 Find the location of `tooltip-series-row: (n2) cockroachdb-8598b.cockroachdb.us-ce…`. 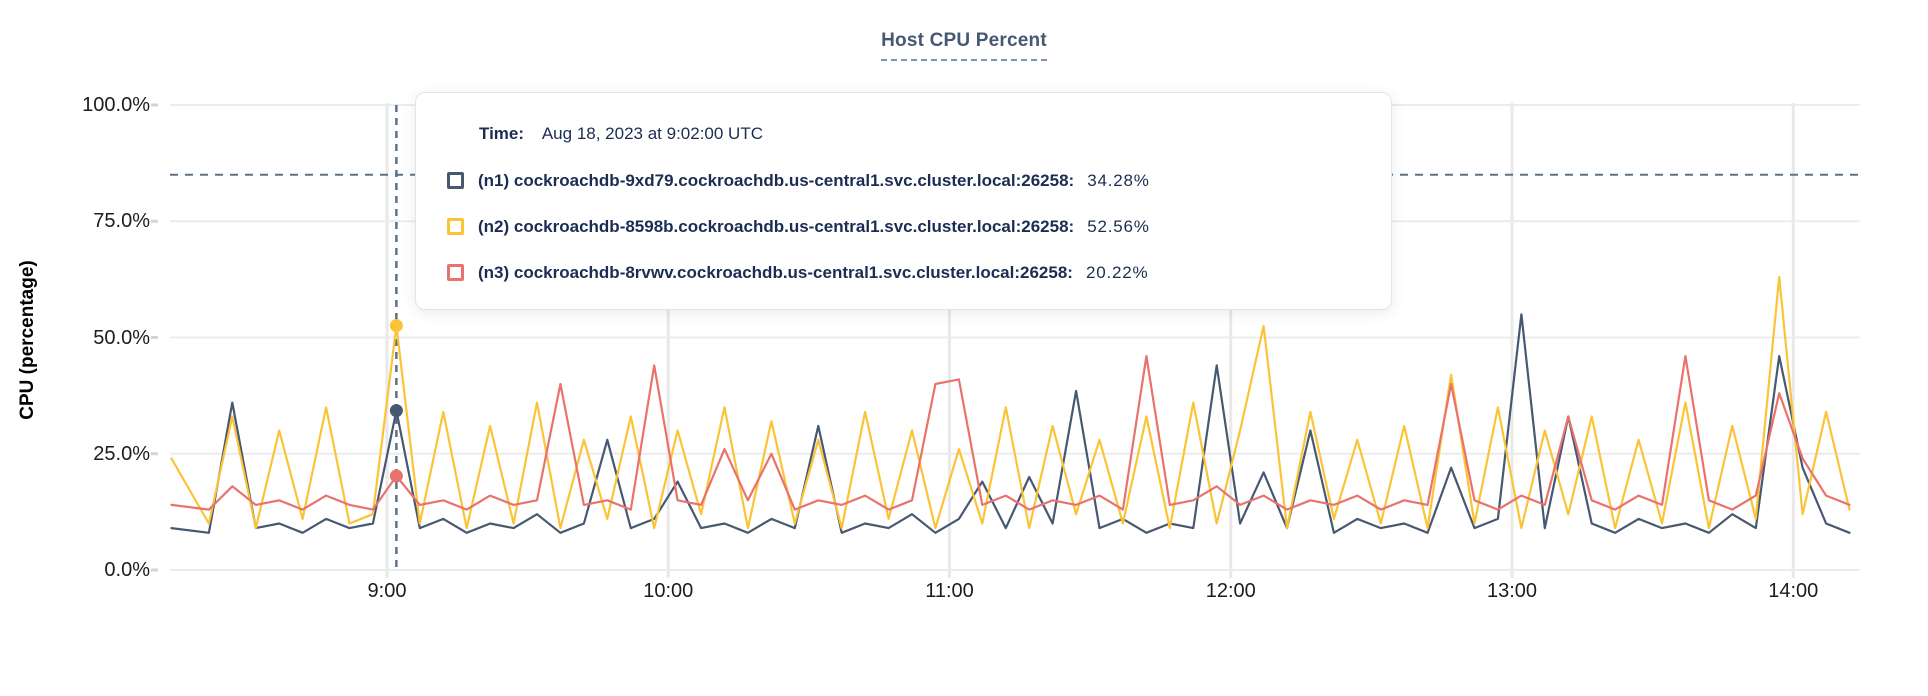

tooltip-series-row: (n2) cockroachdb-8598b.cockroachdb.us-ce… is located at coordinates (901, 226).